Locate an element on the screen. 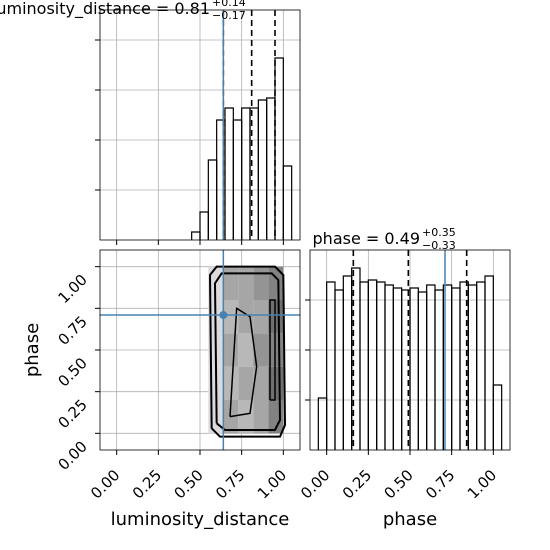  title-lower: −0.33 is located at coordinates (439, 245).